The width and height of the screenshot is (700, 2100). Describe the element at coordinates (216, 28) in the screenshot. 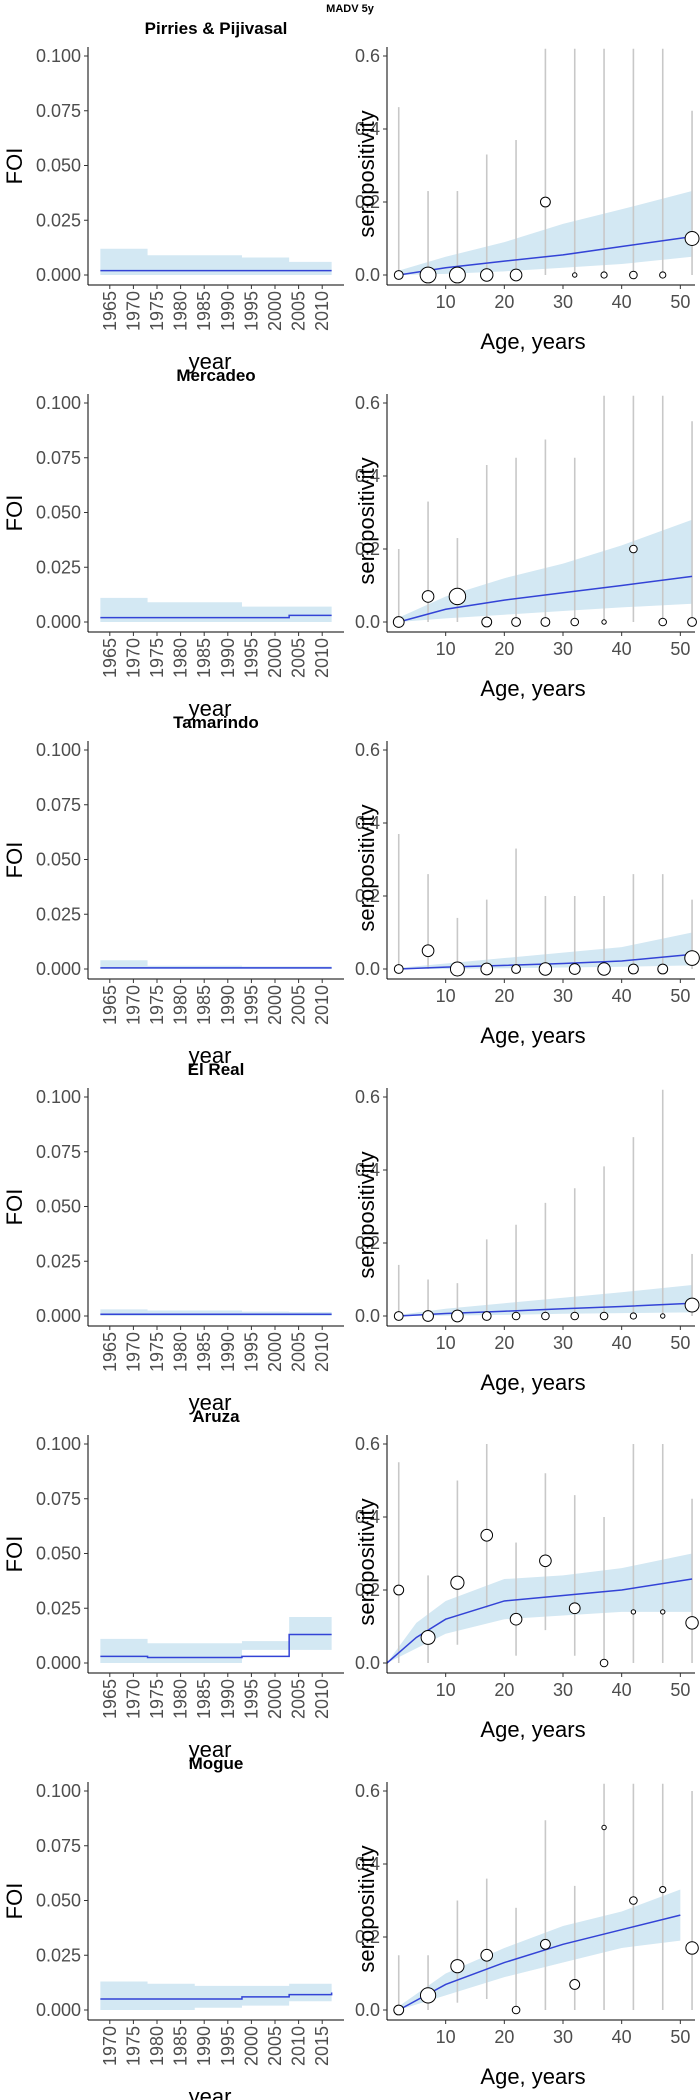

I see `panel-title: Pirries & Pijivasal` at that location.